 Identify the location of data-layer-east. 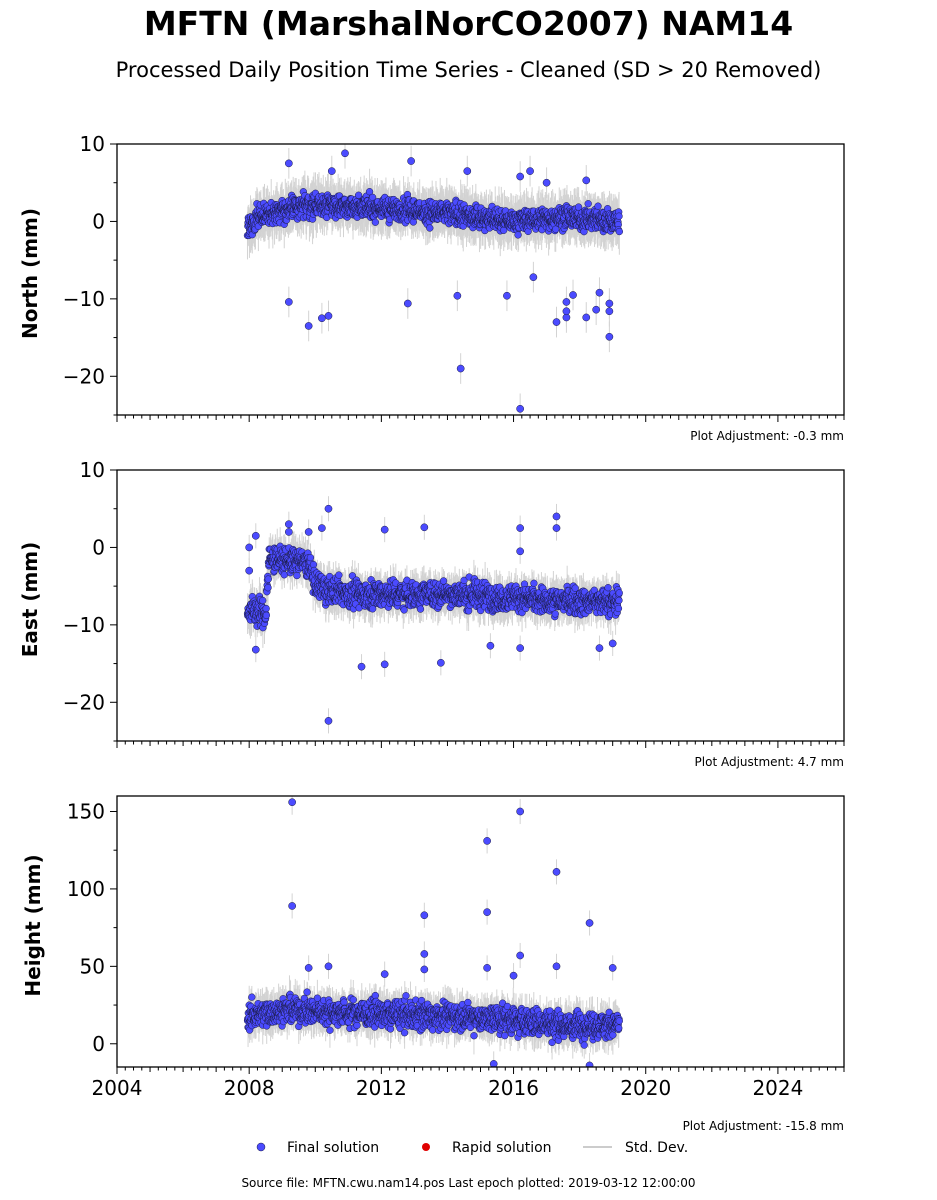
(433, 615).